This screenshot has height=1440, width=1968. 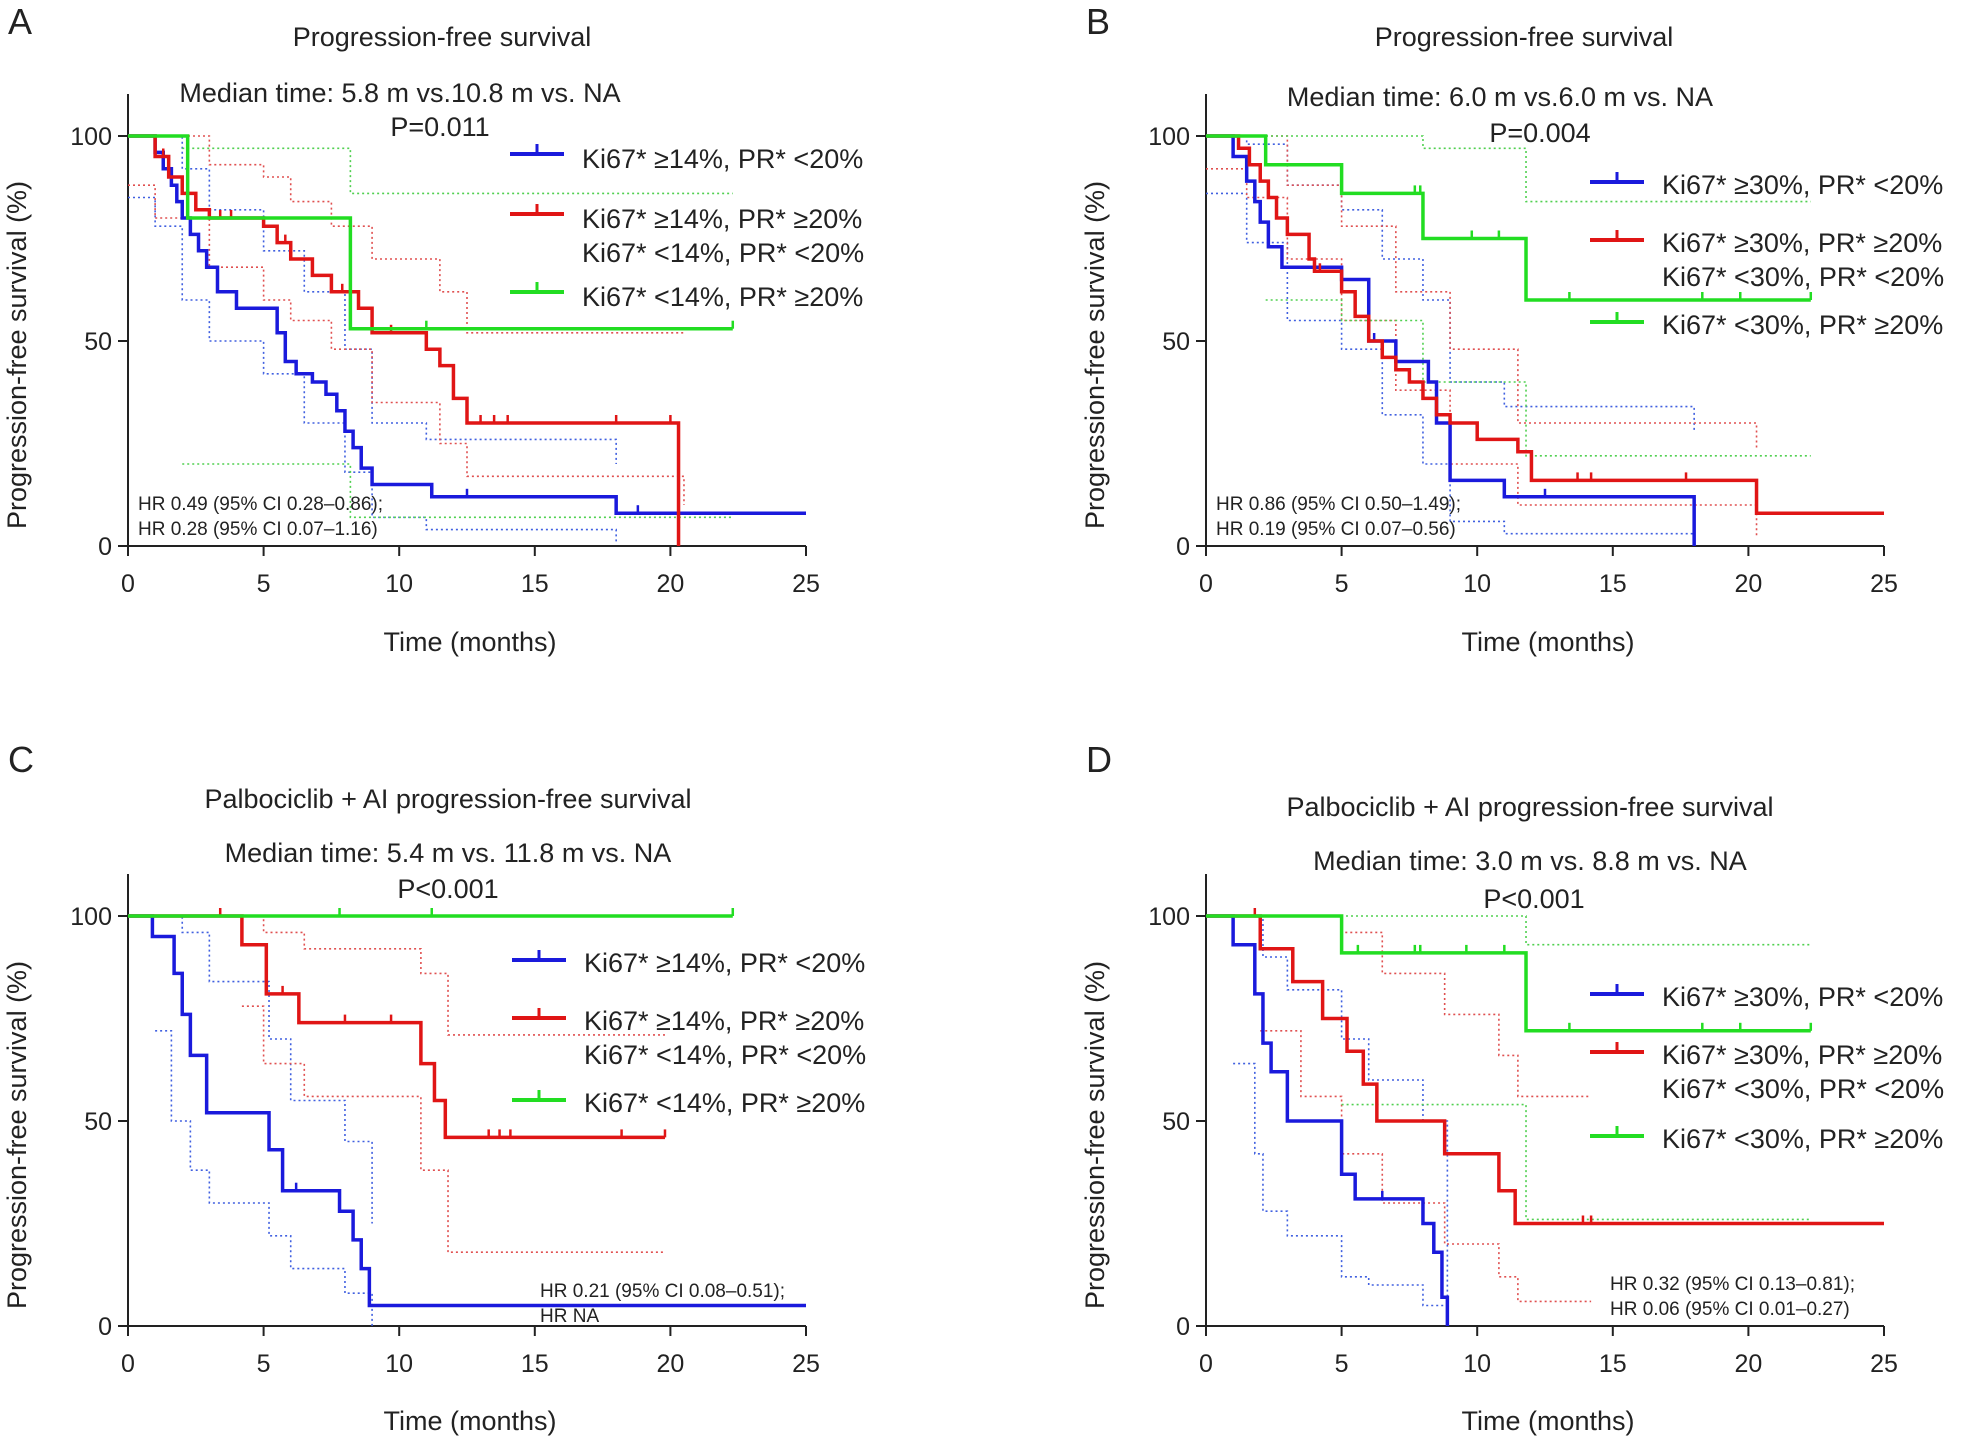 What do you see at coordinates (1732, 1284) in the screenshot?
I see `hr-text-1: HR 0.32 (95% CI 0.13–0.81);` at bounding box center [1732, 1284].